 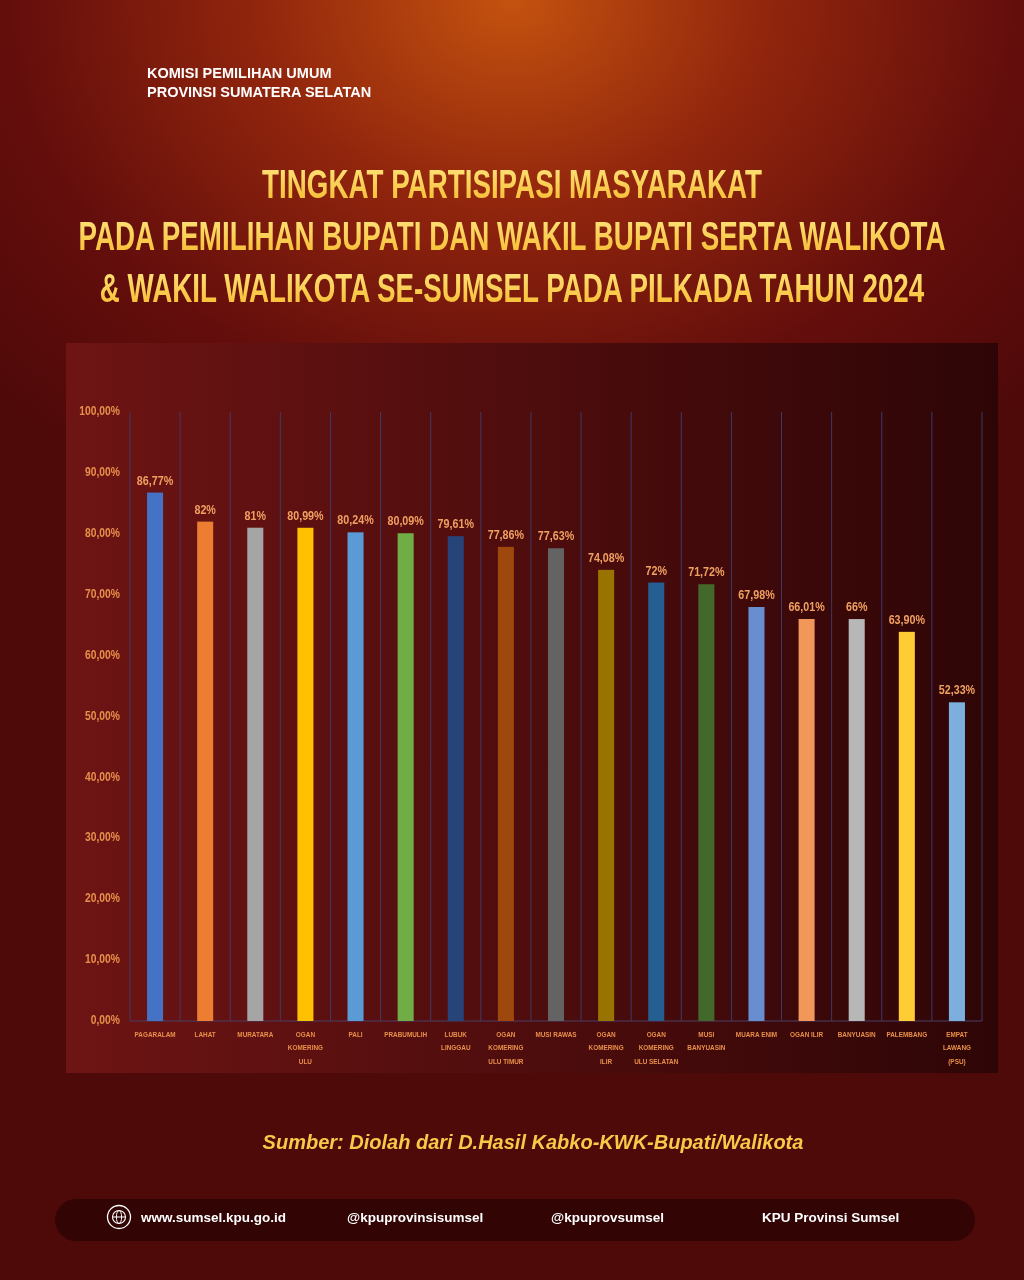 What do you see at coordinates (512, 236) in the screenshot?
I see `chart-title: TINGKAT PARTISIPASI MASYARAKAT PADA PEMILIHAN BUPATI DAN WAKIL BUPATI SERTA WALIKOTA & WAKIL WALIKOTA SE-SUMSEL PADA PILKADA TAHUN 2024` at bounding box center [512, 236].